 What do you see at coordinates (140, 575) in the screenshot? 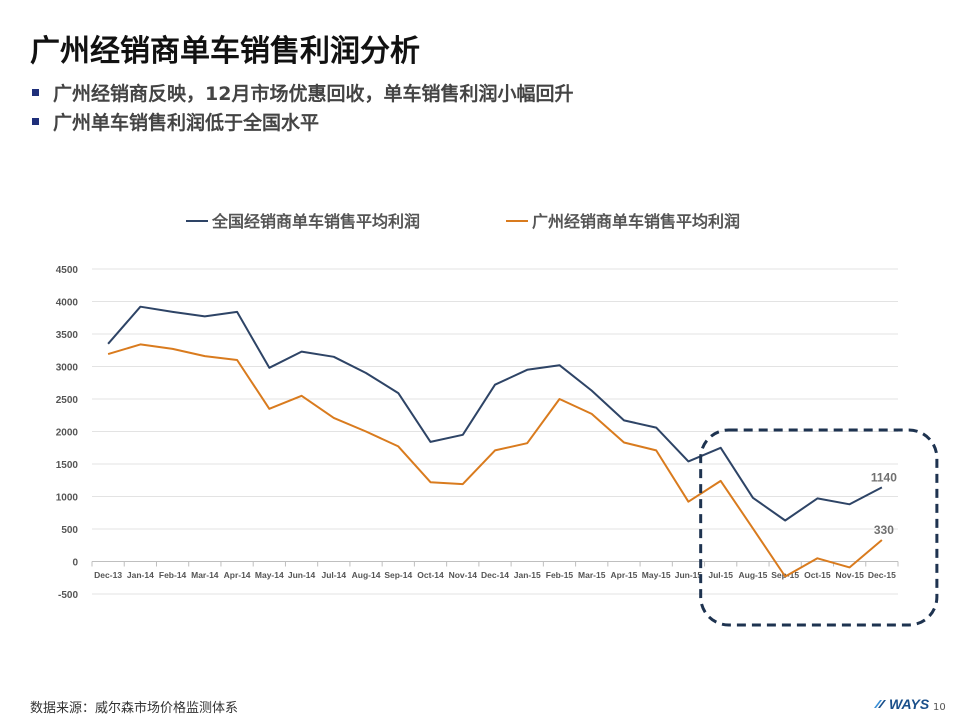
I see `x-tick-label: Jan-14` at bounding box center [140, 575].